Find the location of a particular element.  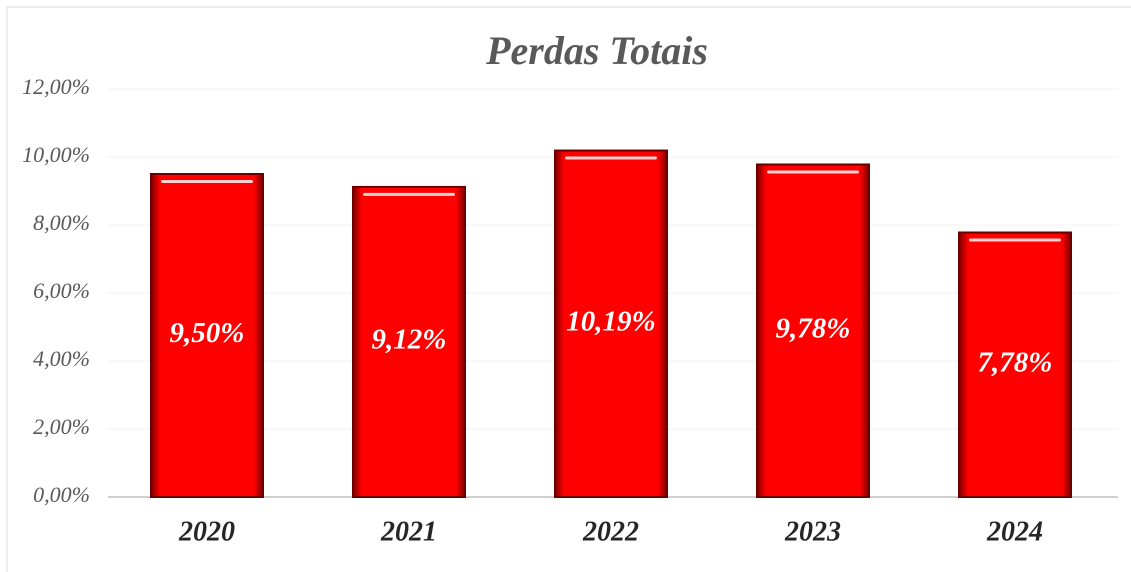

y-tick-label: 2,00% is located at coordinates (61, 426).